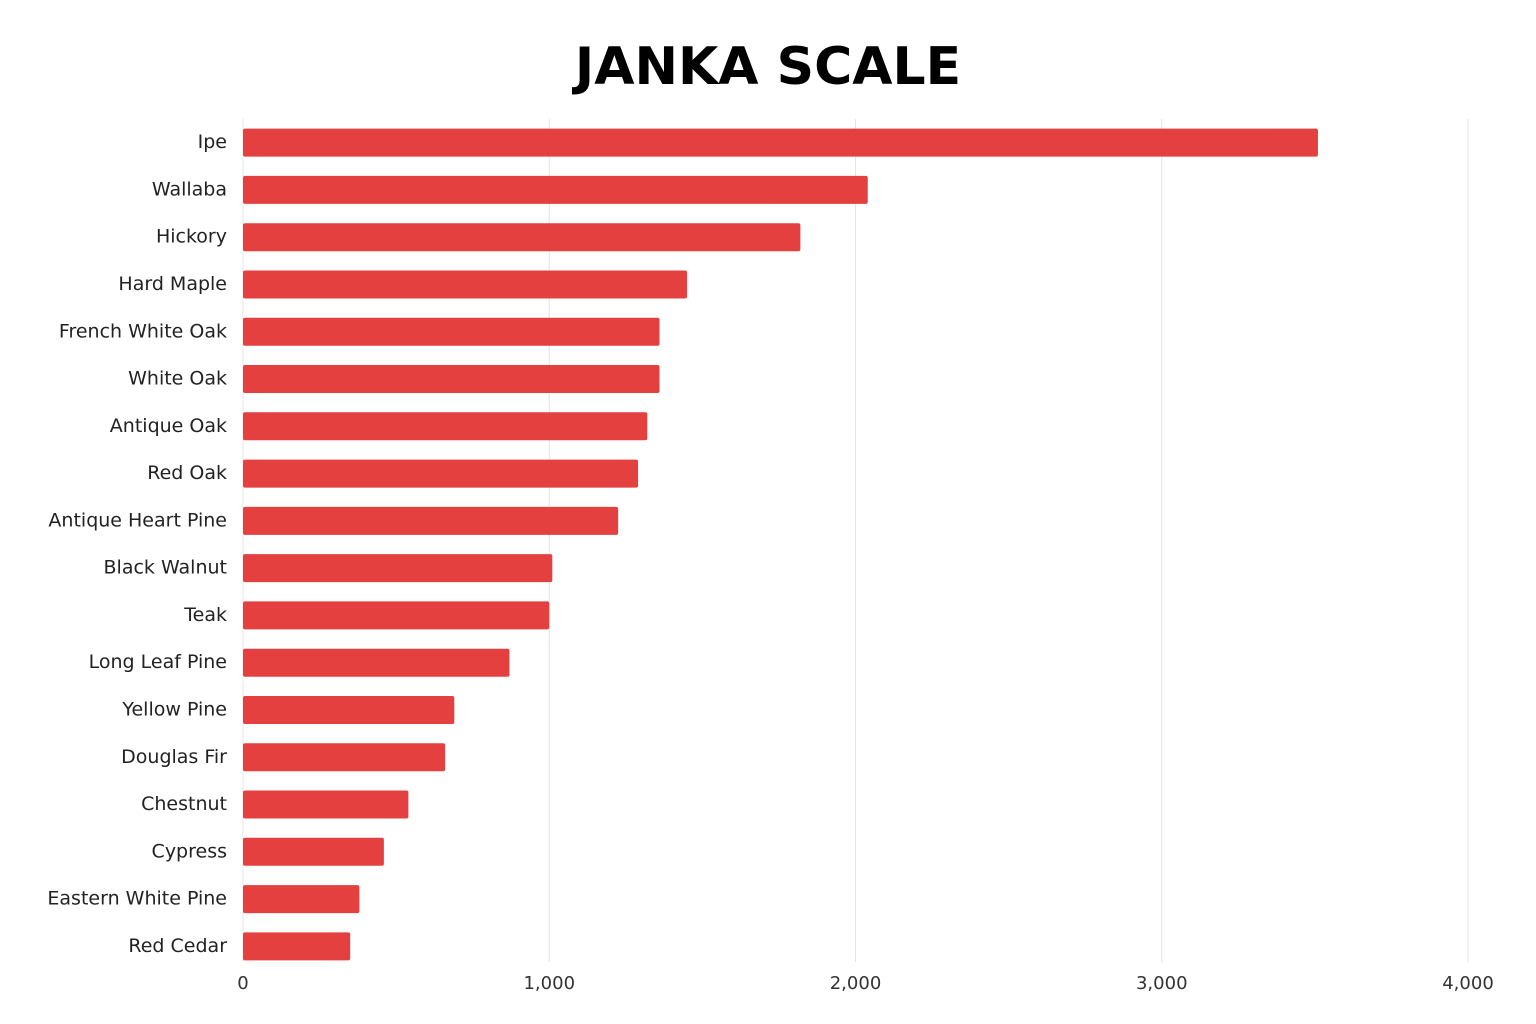 This screenshot has height=1024, width=1536. I want to click on y-tick-label: Long Leaf Pine, so click(158, 662).